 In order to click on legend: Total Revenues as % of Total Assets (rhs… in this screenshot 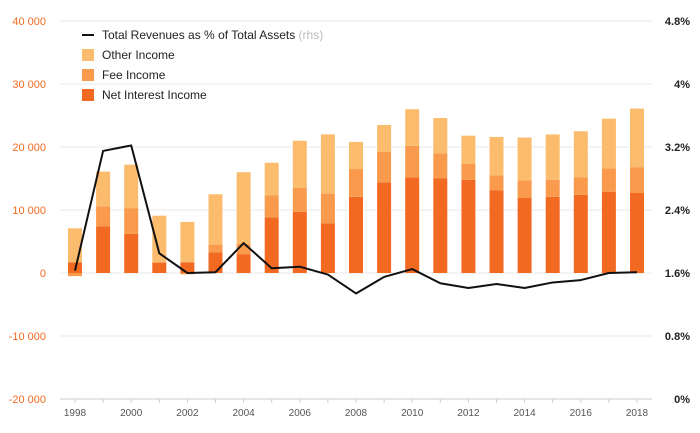, I will do `click(202, 65)`.